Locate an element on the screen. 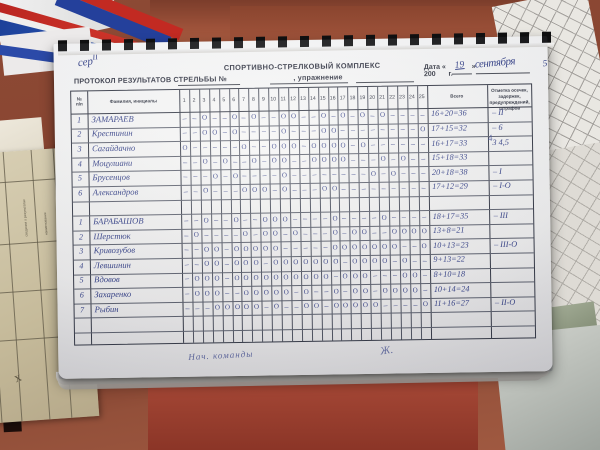 This screenshot has width=600, height=450. row-name: Шерстюк is located at coordinates (112, 235).